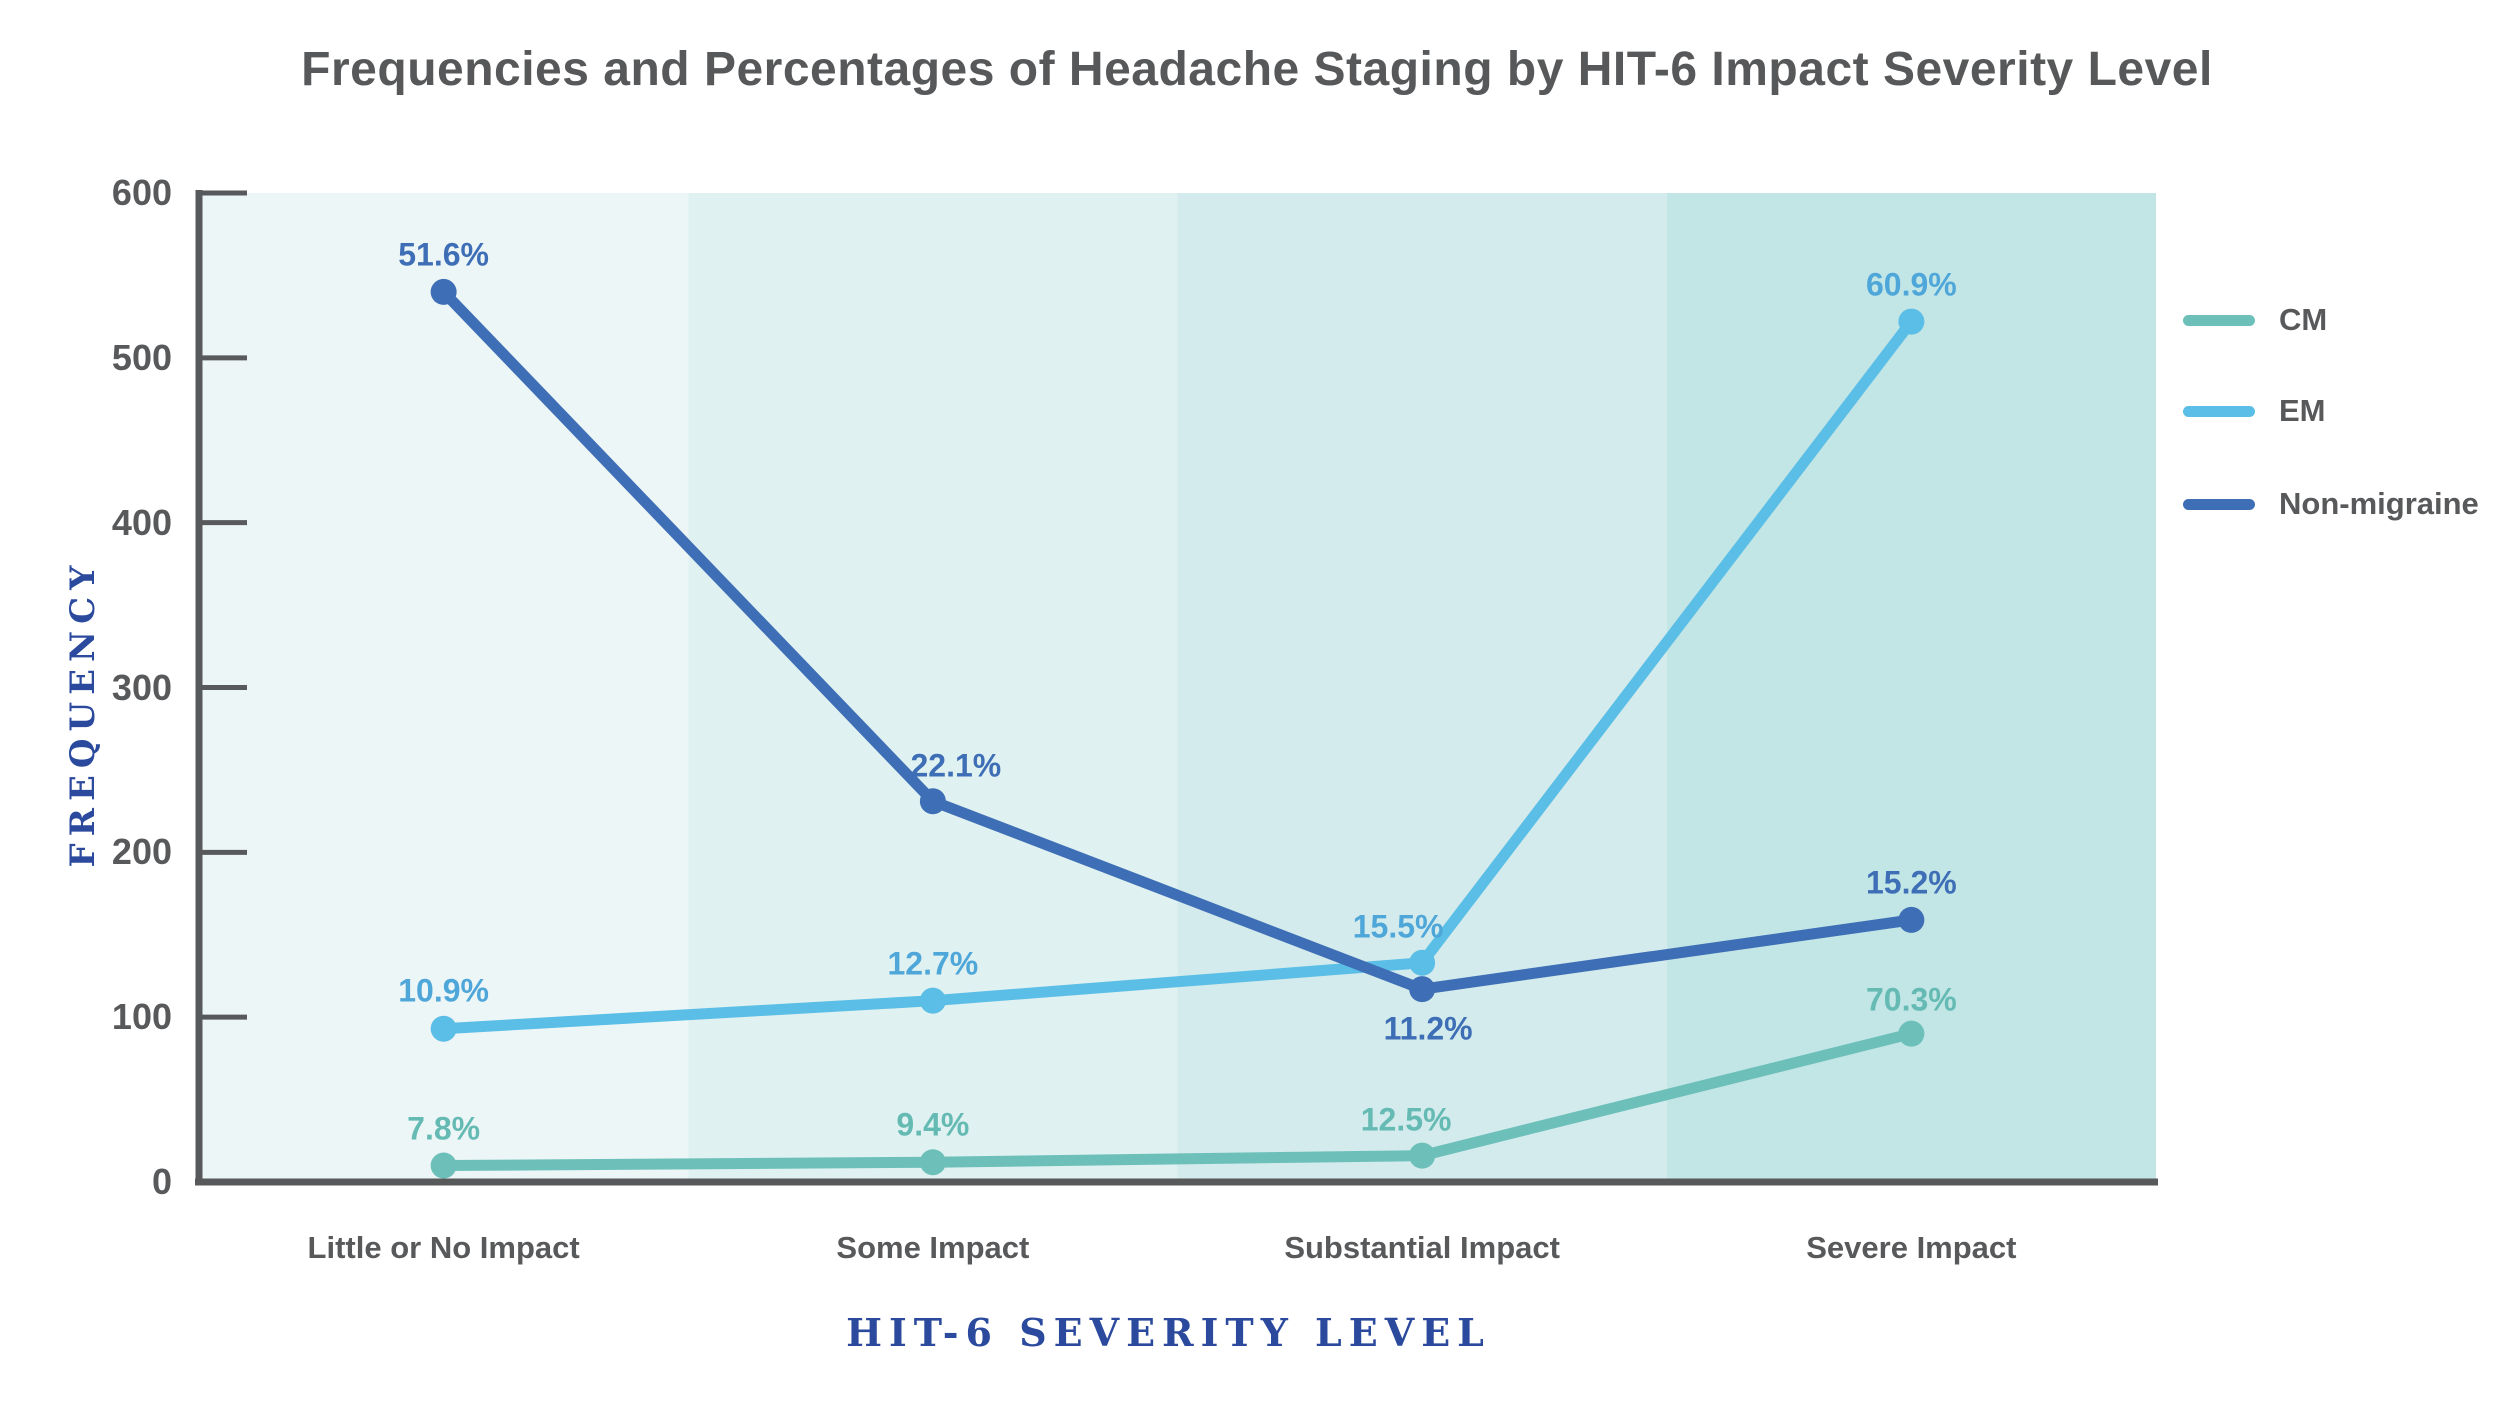  I want to click on legend-label-cm: CM, so click(2303, 319).